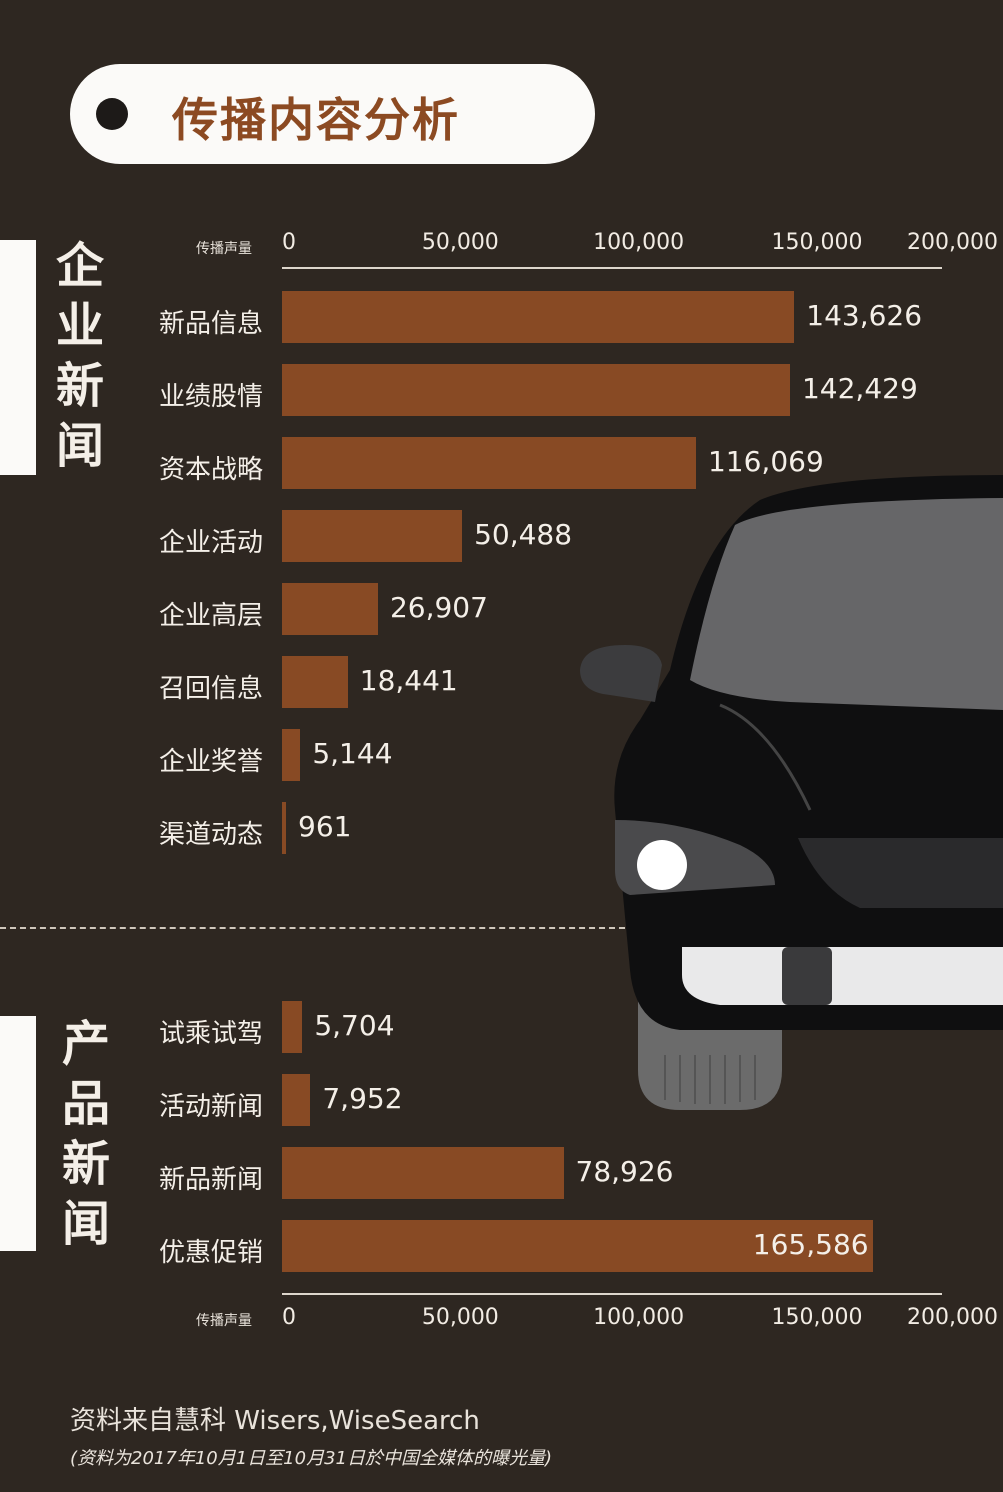  Describe the element at coordinates (621, 673) in the screenshot. I see `car-mirror` at that location.